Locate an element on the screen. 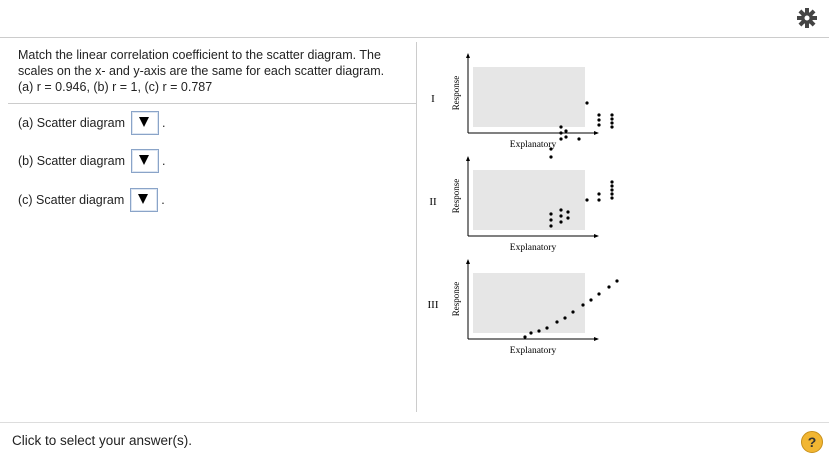 The width and height of the screenshot is (829, 457). footer-divider is located at coordinates (414, 422).